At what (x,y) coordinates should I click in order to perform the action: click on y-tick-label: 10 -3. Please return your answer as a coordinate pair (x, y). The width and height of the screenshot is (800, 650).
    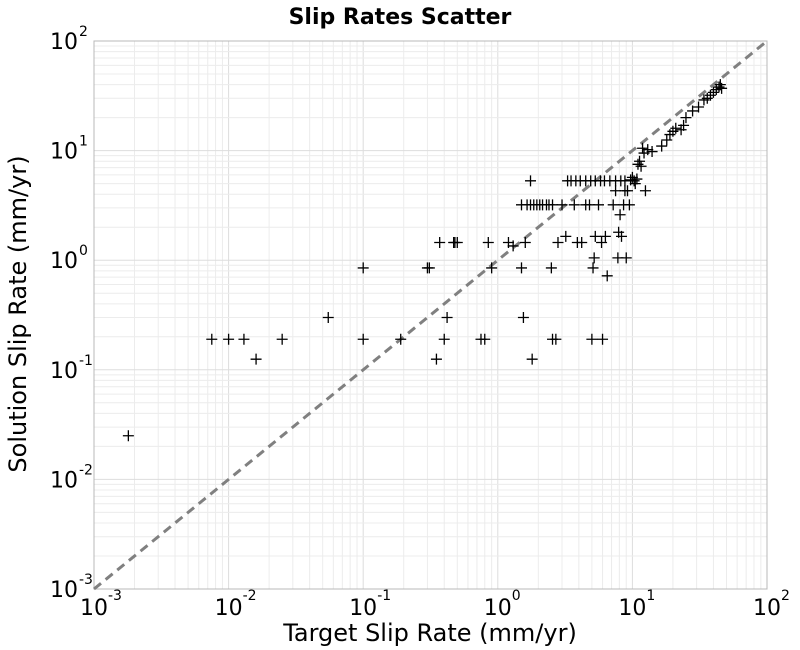
    Looking at the image, I should click on (71, 587).